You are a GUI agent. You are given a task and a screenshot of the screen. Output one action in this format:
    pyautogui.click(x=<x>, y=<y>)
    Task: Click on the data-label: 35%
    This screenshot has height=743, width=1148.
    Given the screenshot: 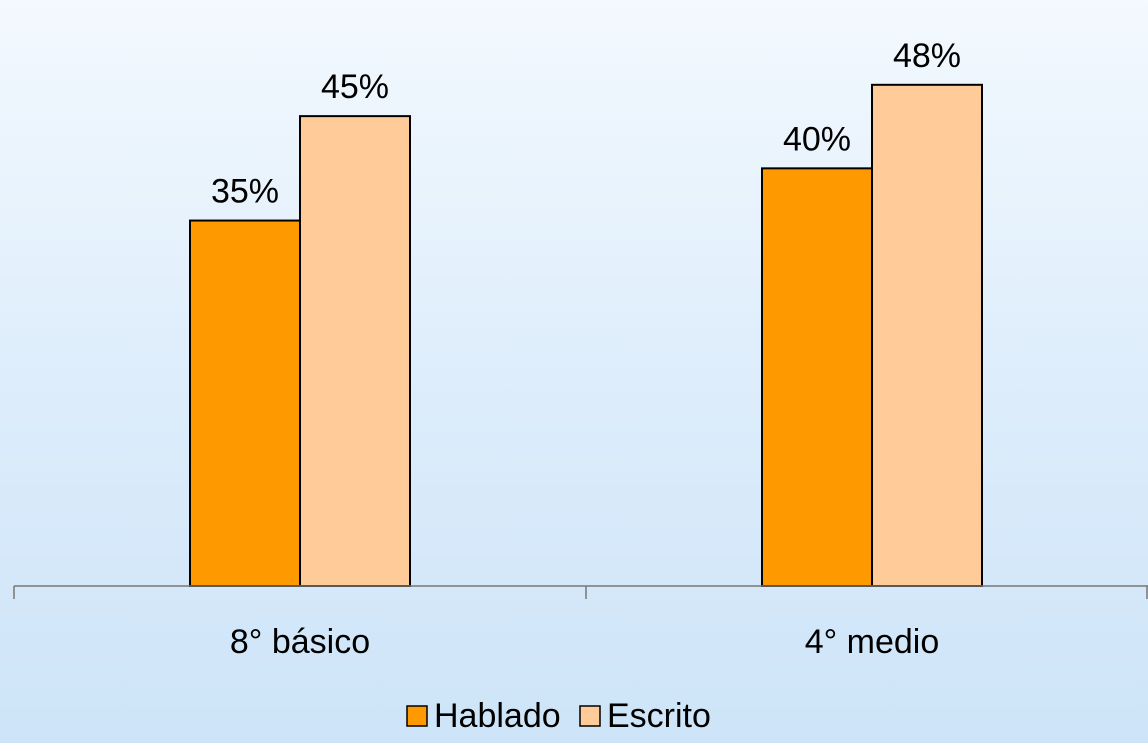 What is the action you would take?
    pyautogui.click(x=245, y=192)
    